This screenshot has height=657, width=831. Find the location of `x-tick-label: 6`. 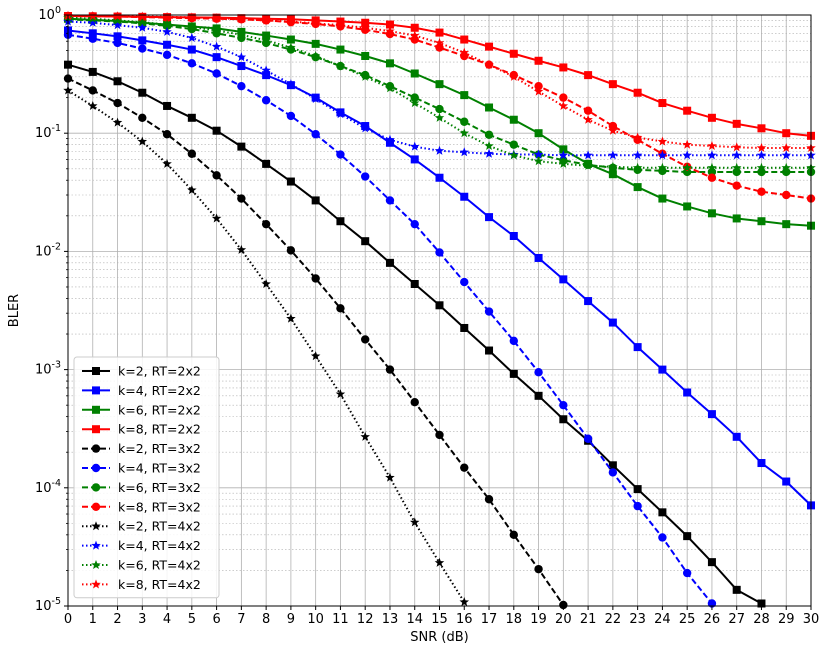

x-tick-label: 6 is located at coordinates (216, 619).